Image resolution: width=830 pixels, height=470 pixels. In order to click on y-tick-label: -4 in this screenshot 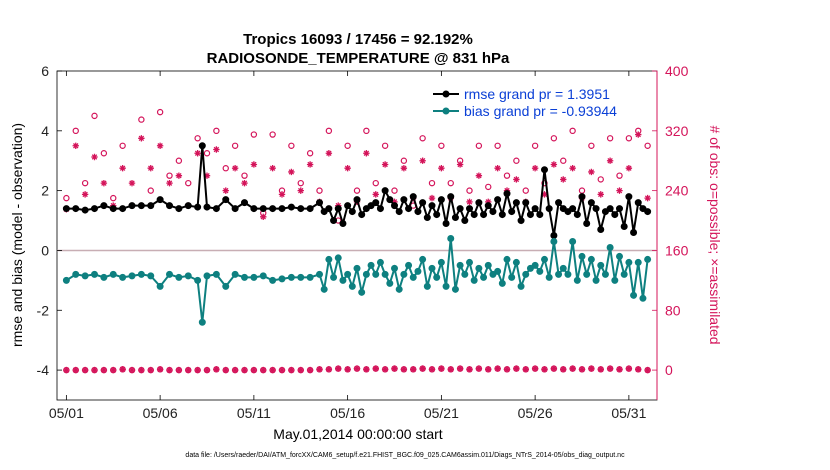, I will do `click(43, 370)`.